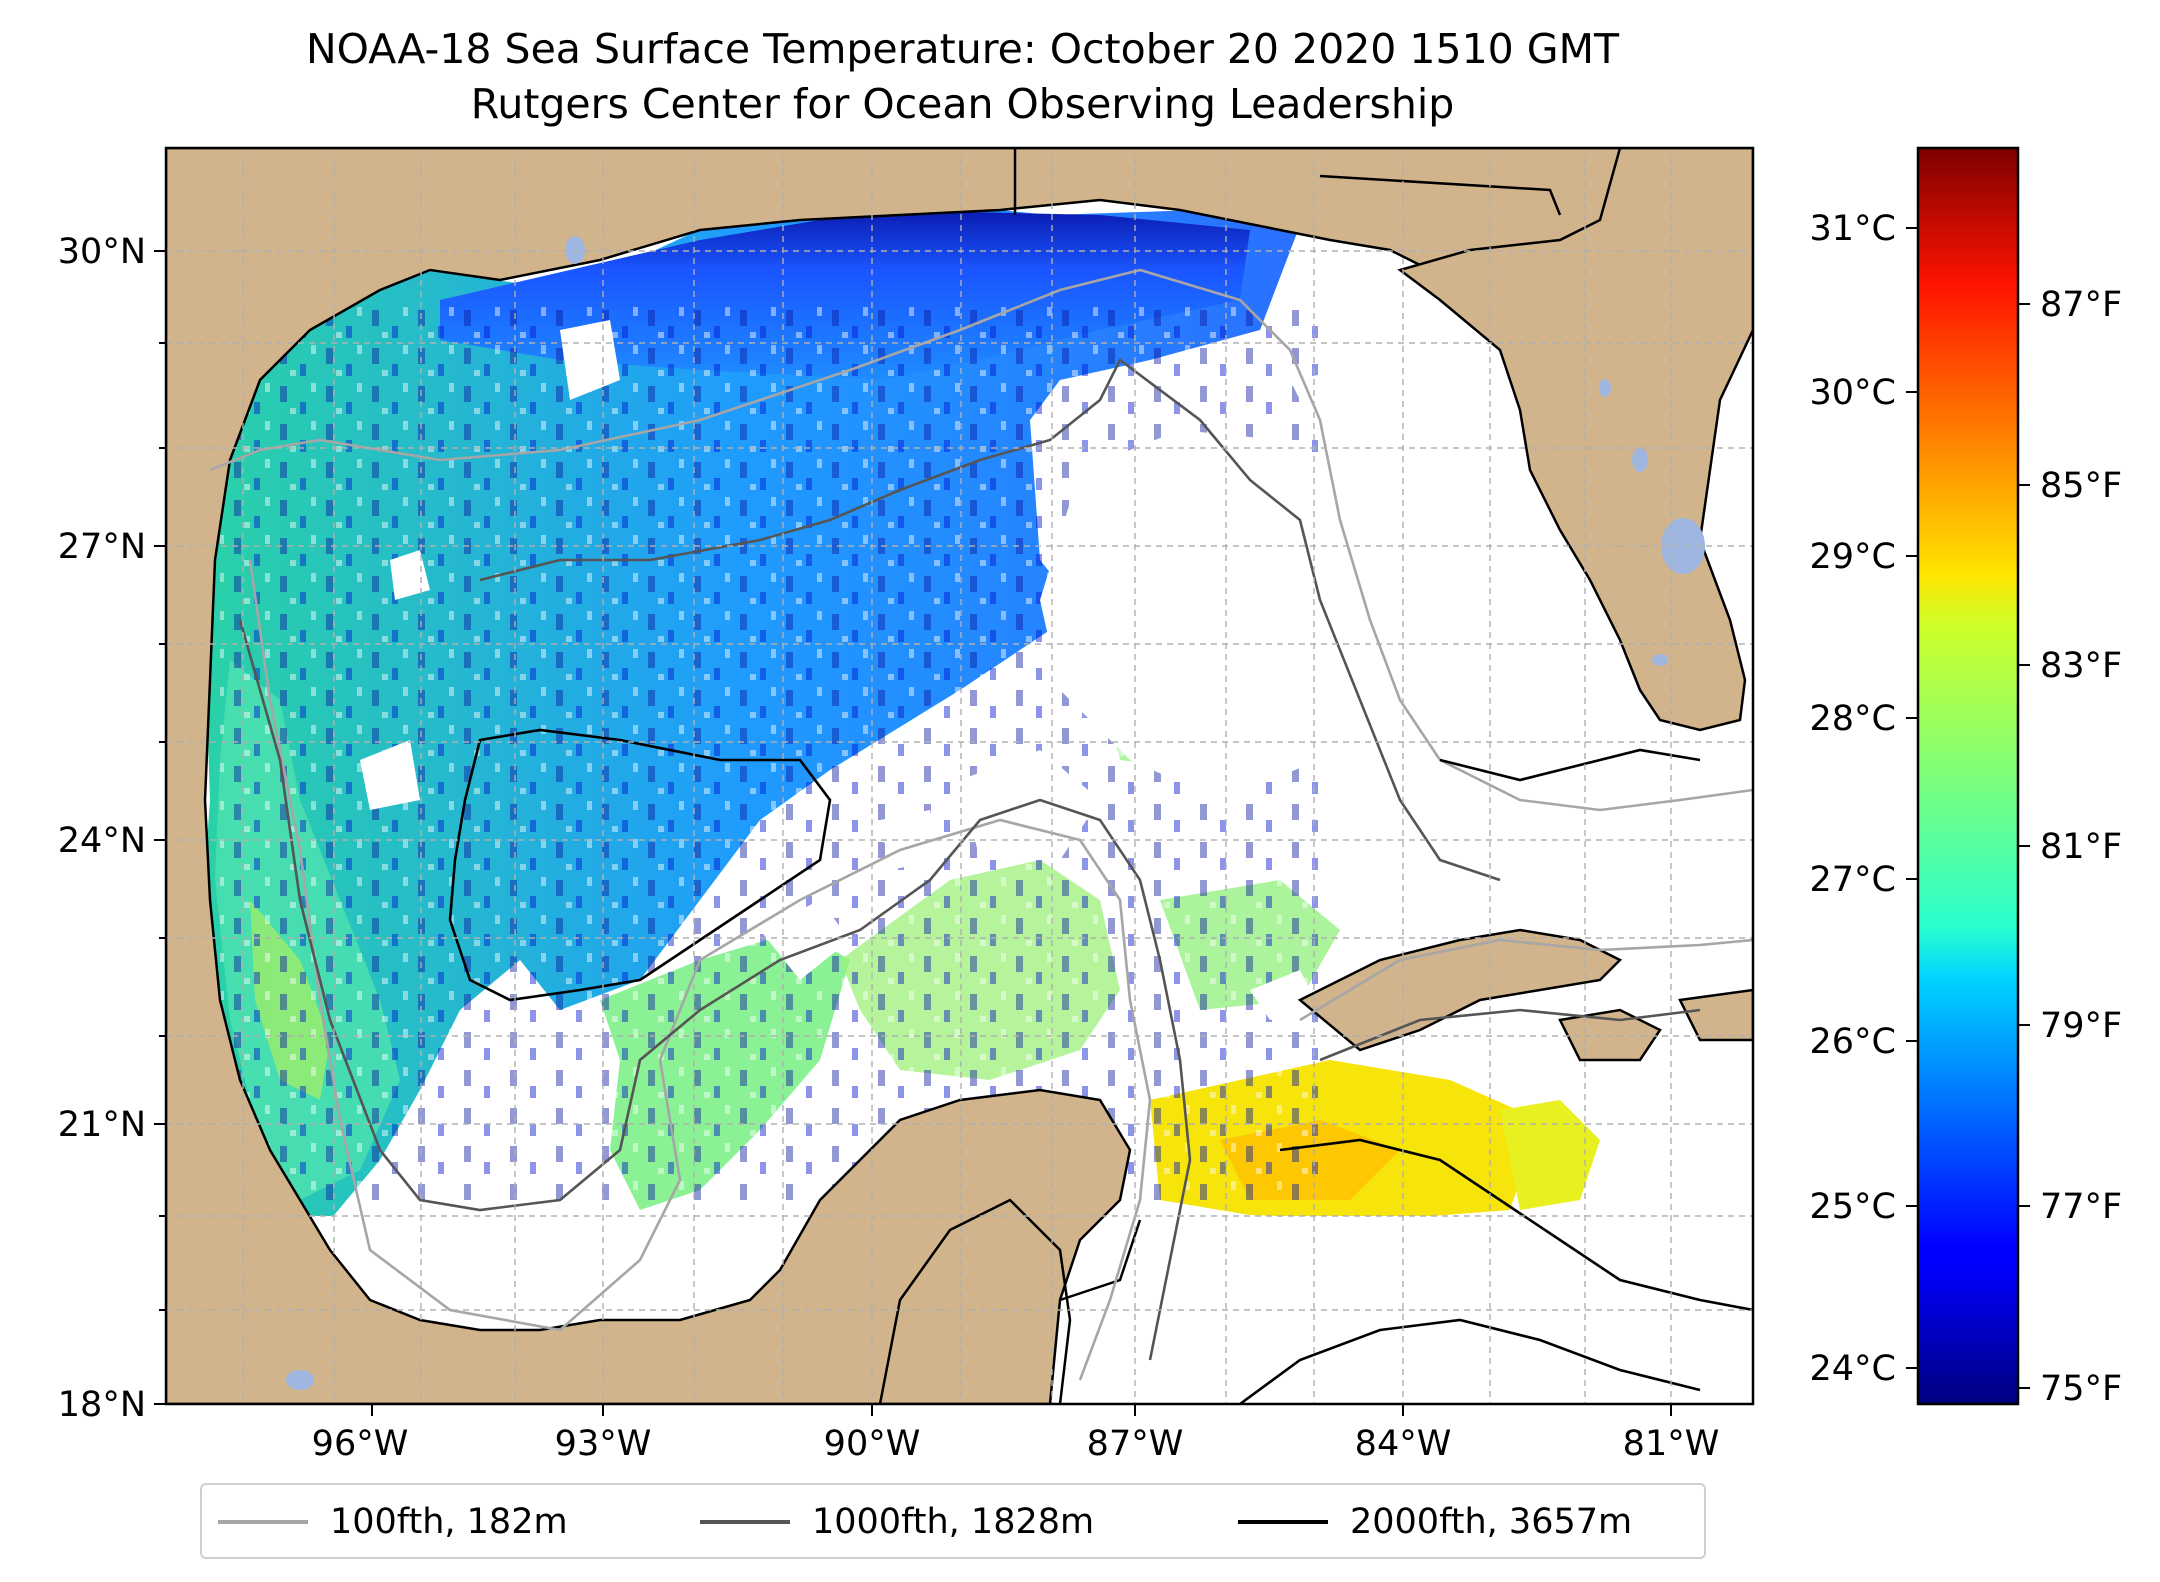  What do you see at coordinates (102, 841) in the screenshot?
I see `lat-label: 24°N` at bounding box center [102, 841].